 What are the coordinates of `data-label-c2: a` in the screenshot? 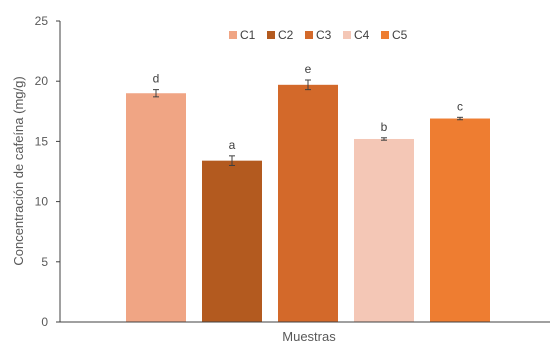 It's located at (232, 145).